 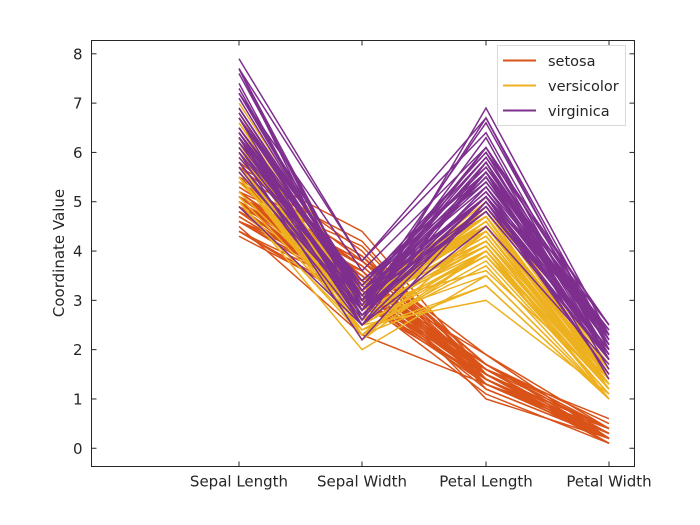 I want to click on y-tick-label-1: 1, so click(x=78, y=399).